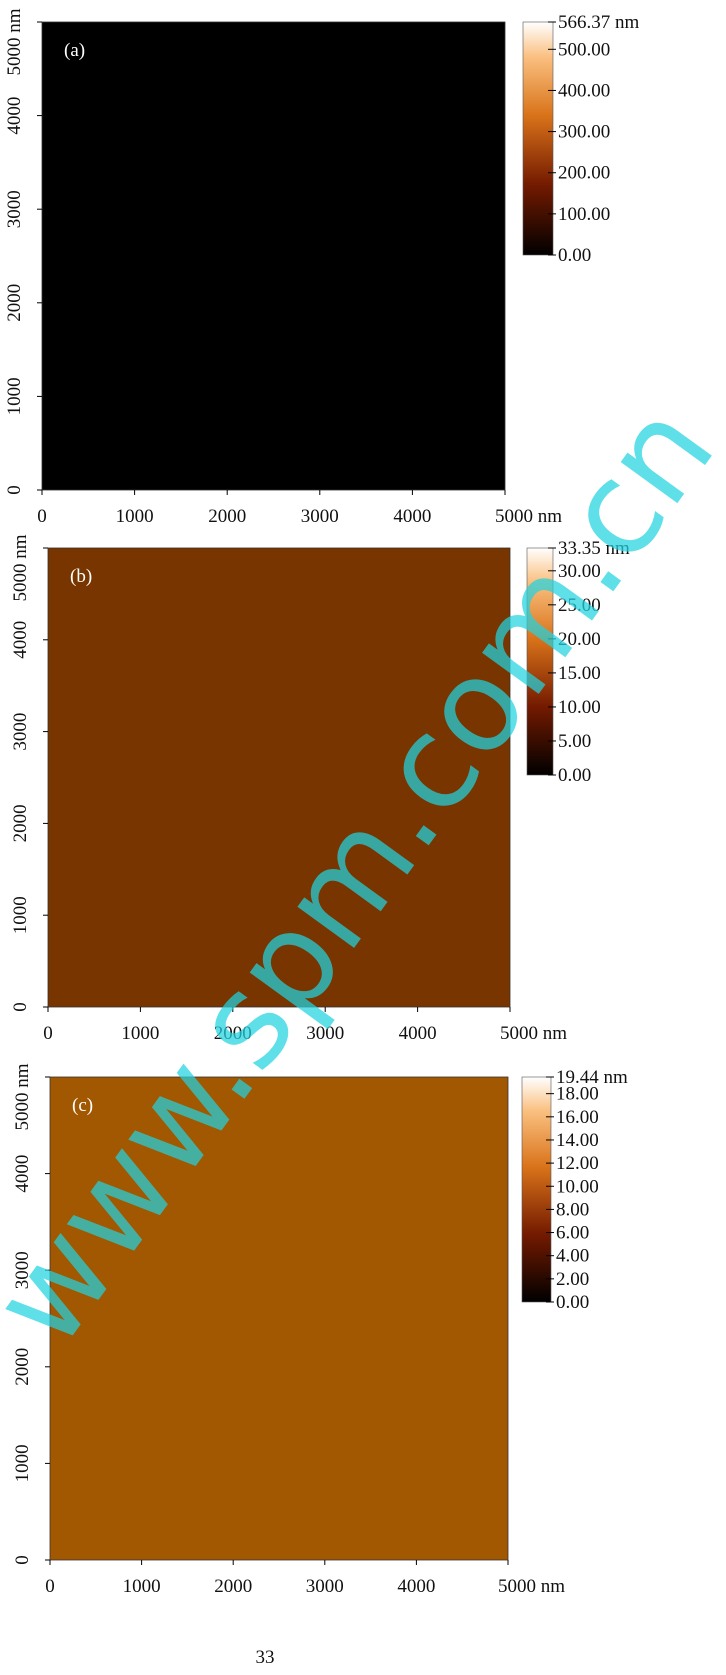 The image size is (726, 1675). What do you see at coordinates (572, 1256) in the screenshot?
I see `colorbar-label: 4.00` at bounding box center [572, 1256].